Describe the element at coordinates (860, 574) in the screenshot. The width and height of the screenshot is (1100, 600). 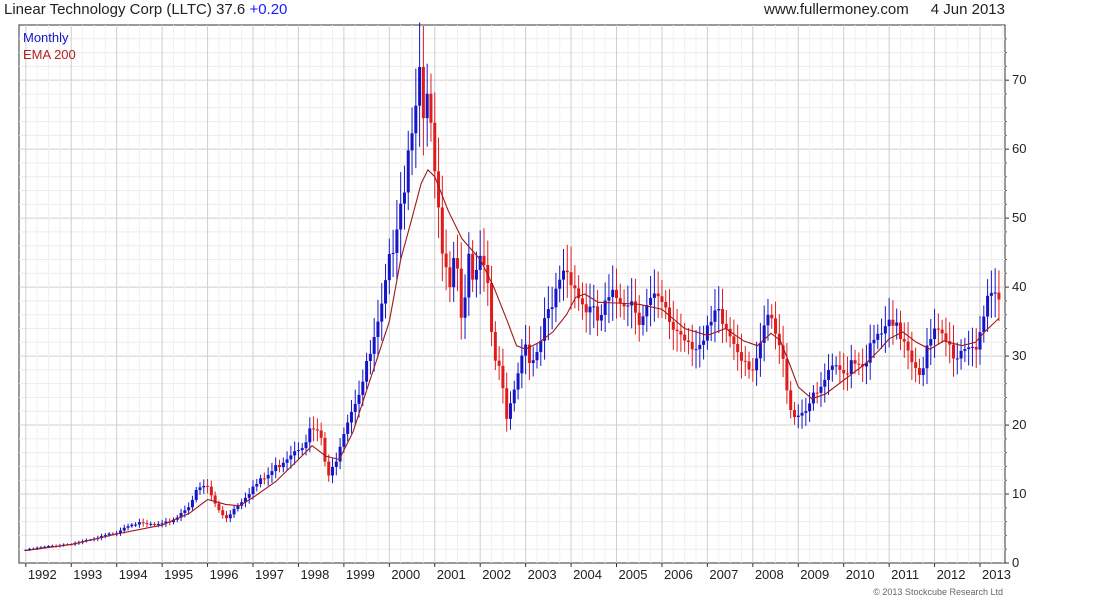
I see `x-tick-label: 2010` at that location.